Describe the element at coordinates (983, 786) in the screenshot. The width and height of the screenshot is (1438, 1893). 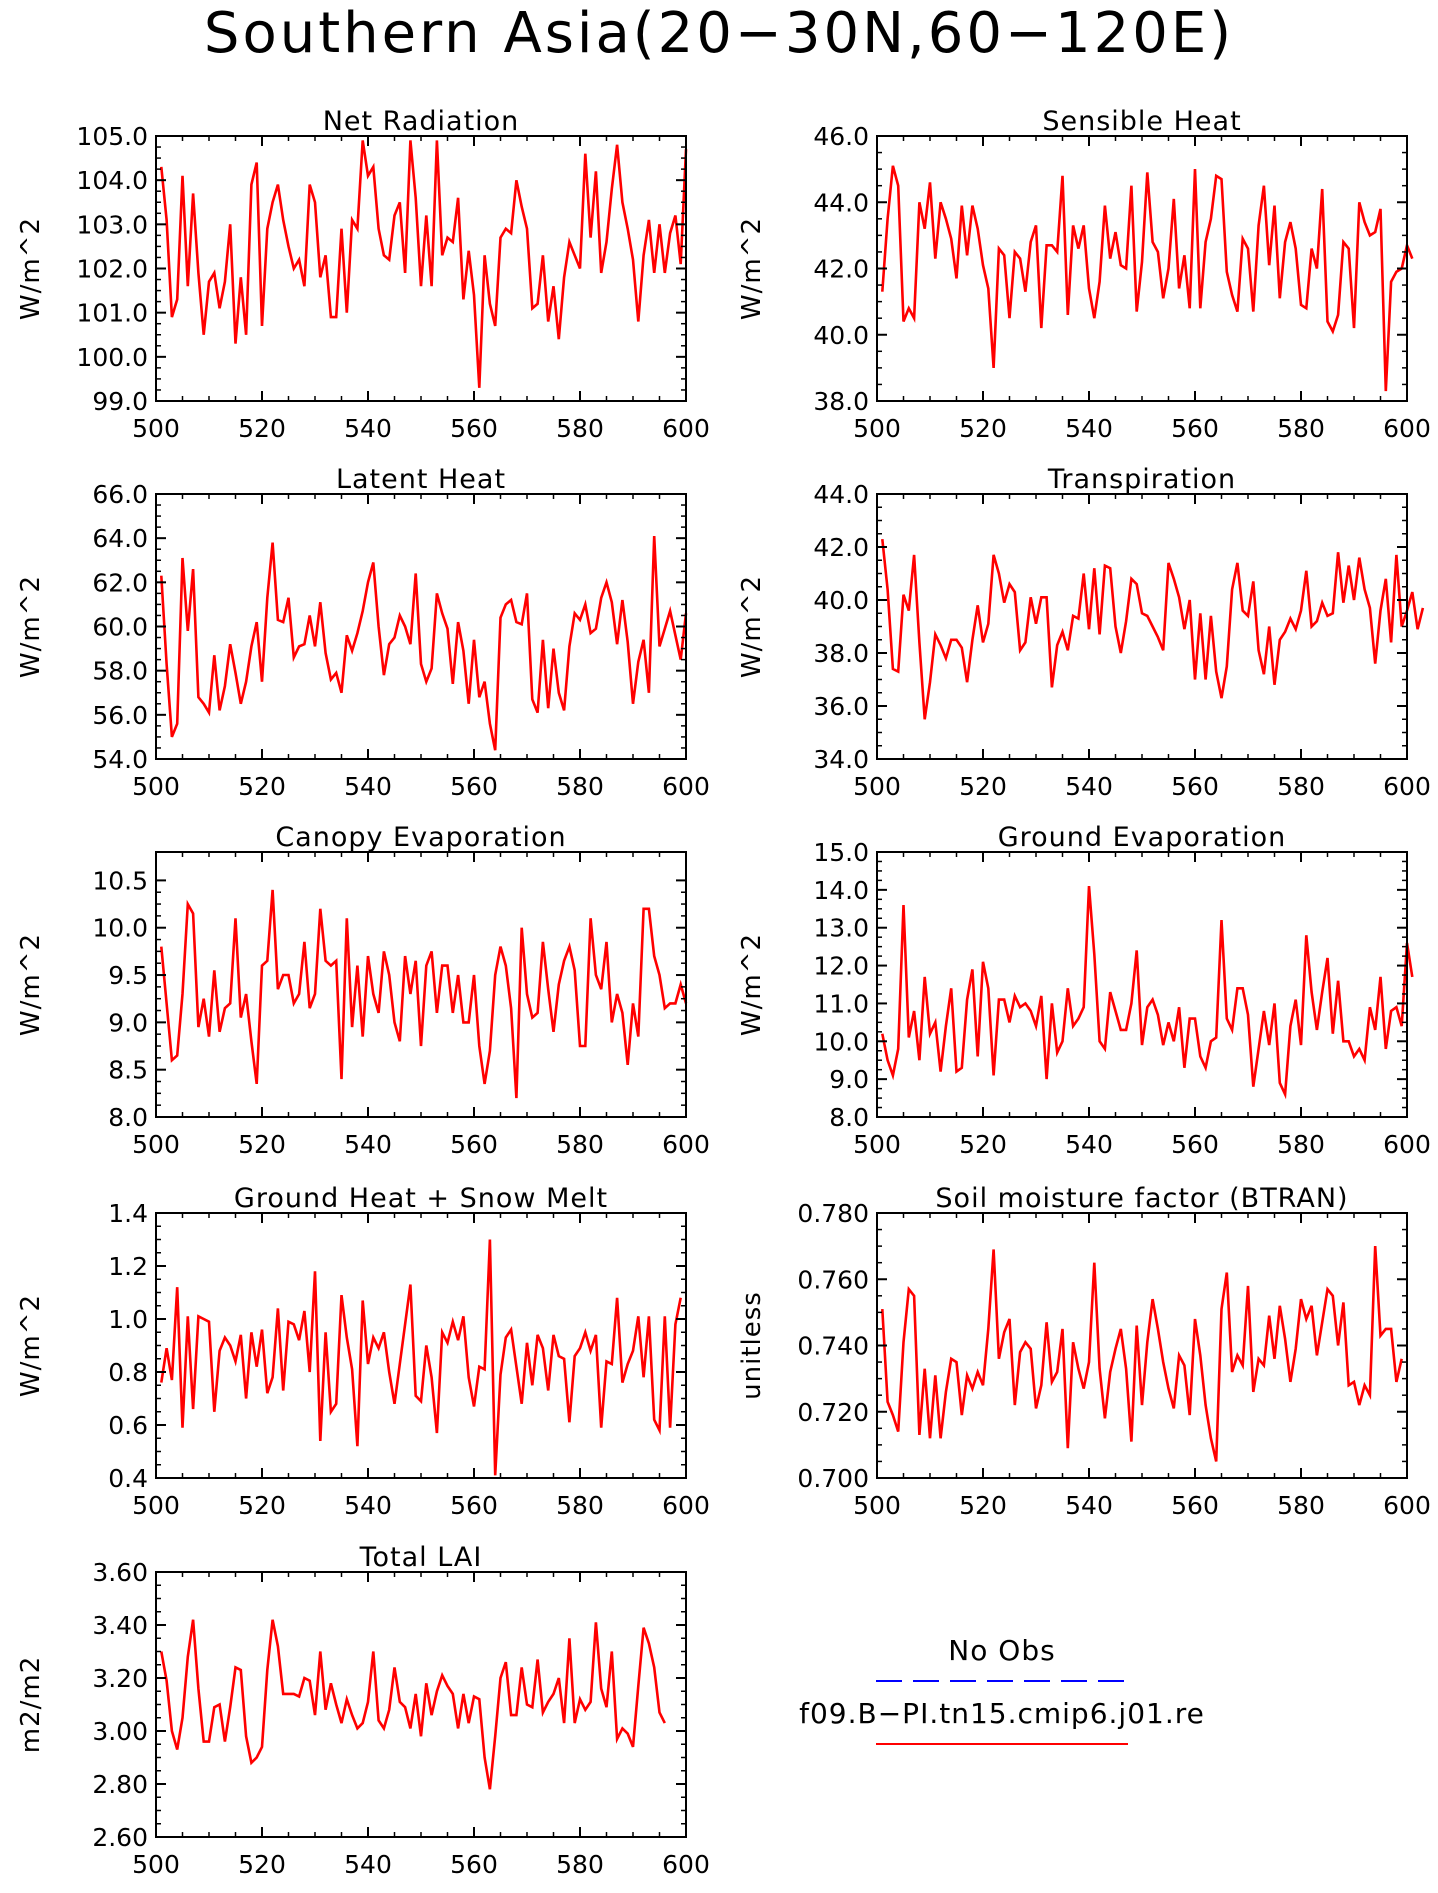
I see `x-tick-label-transpiration: 520` at that location.